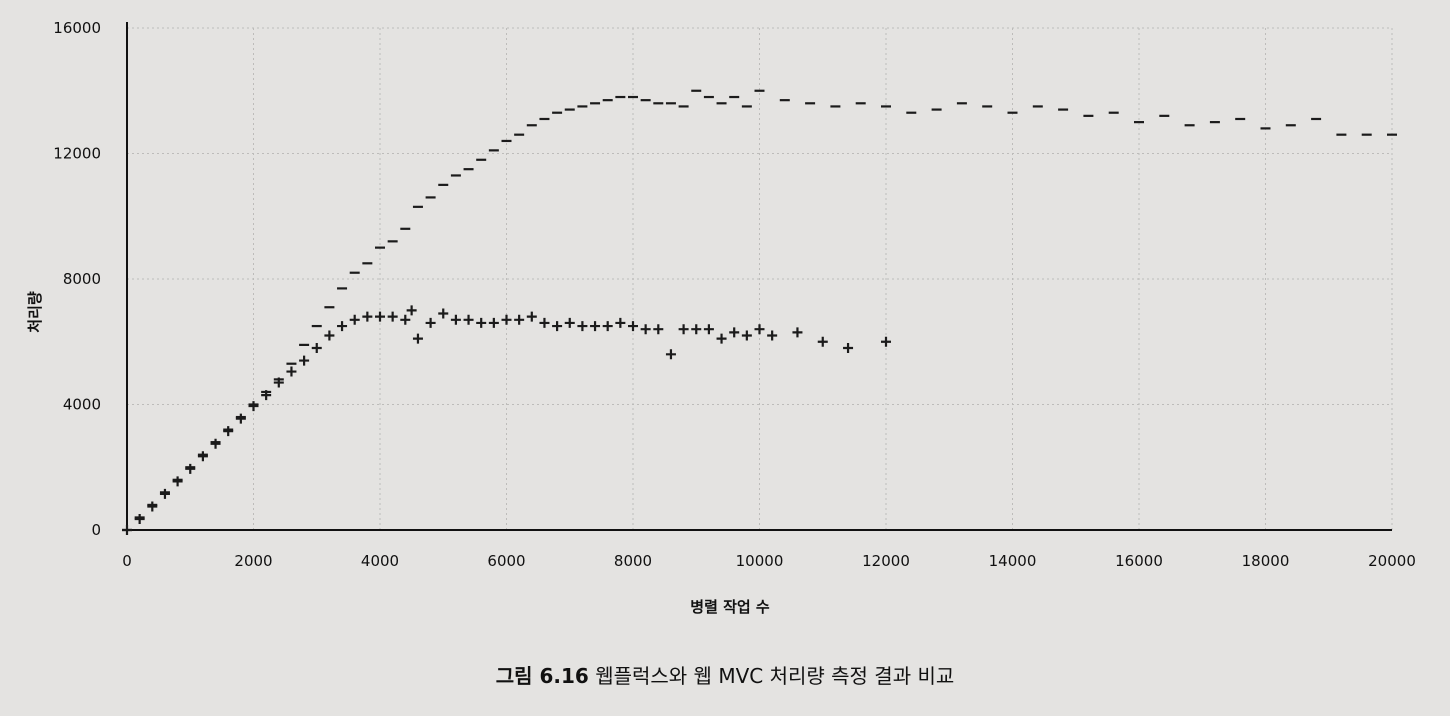 The height and width of the screenshot is (716, 1450). What do you see at coordinates (886, 561) in the screenshot?
I see `x-tick-label: 12000` at bounding box center [886, 561].